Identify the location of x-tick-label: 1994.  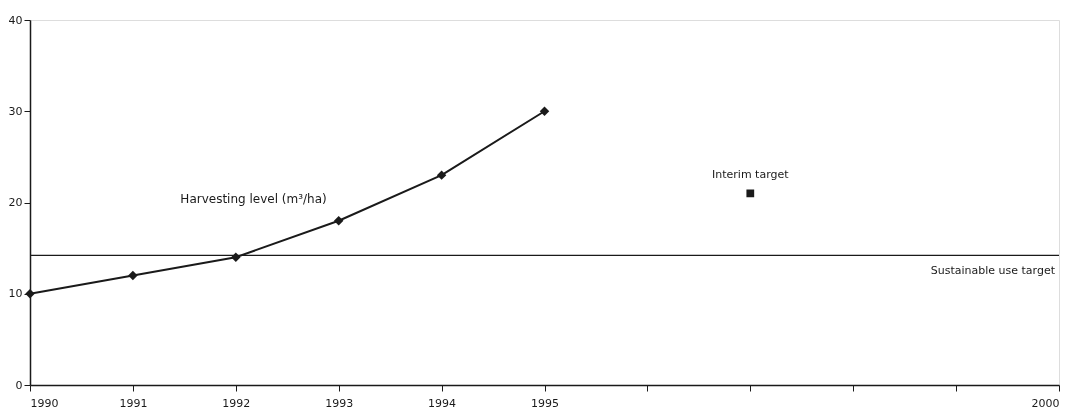
(442, 403).